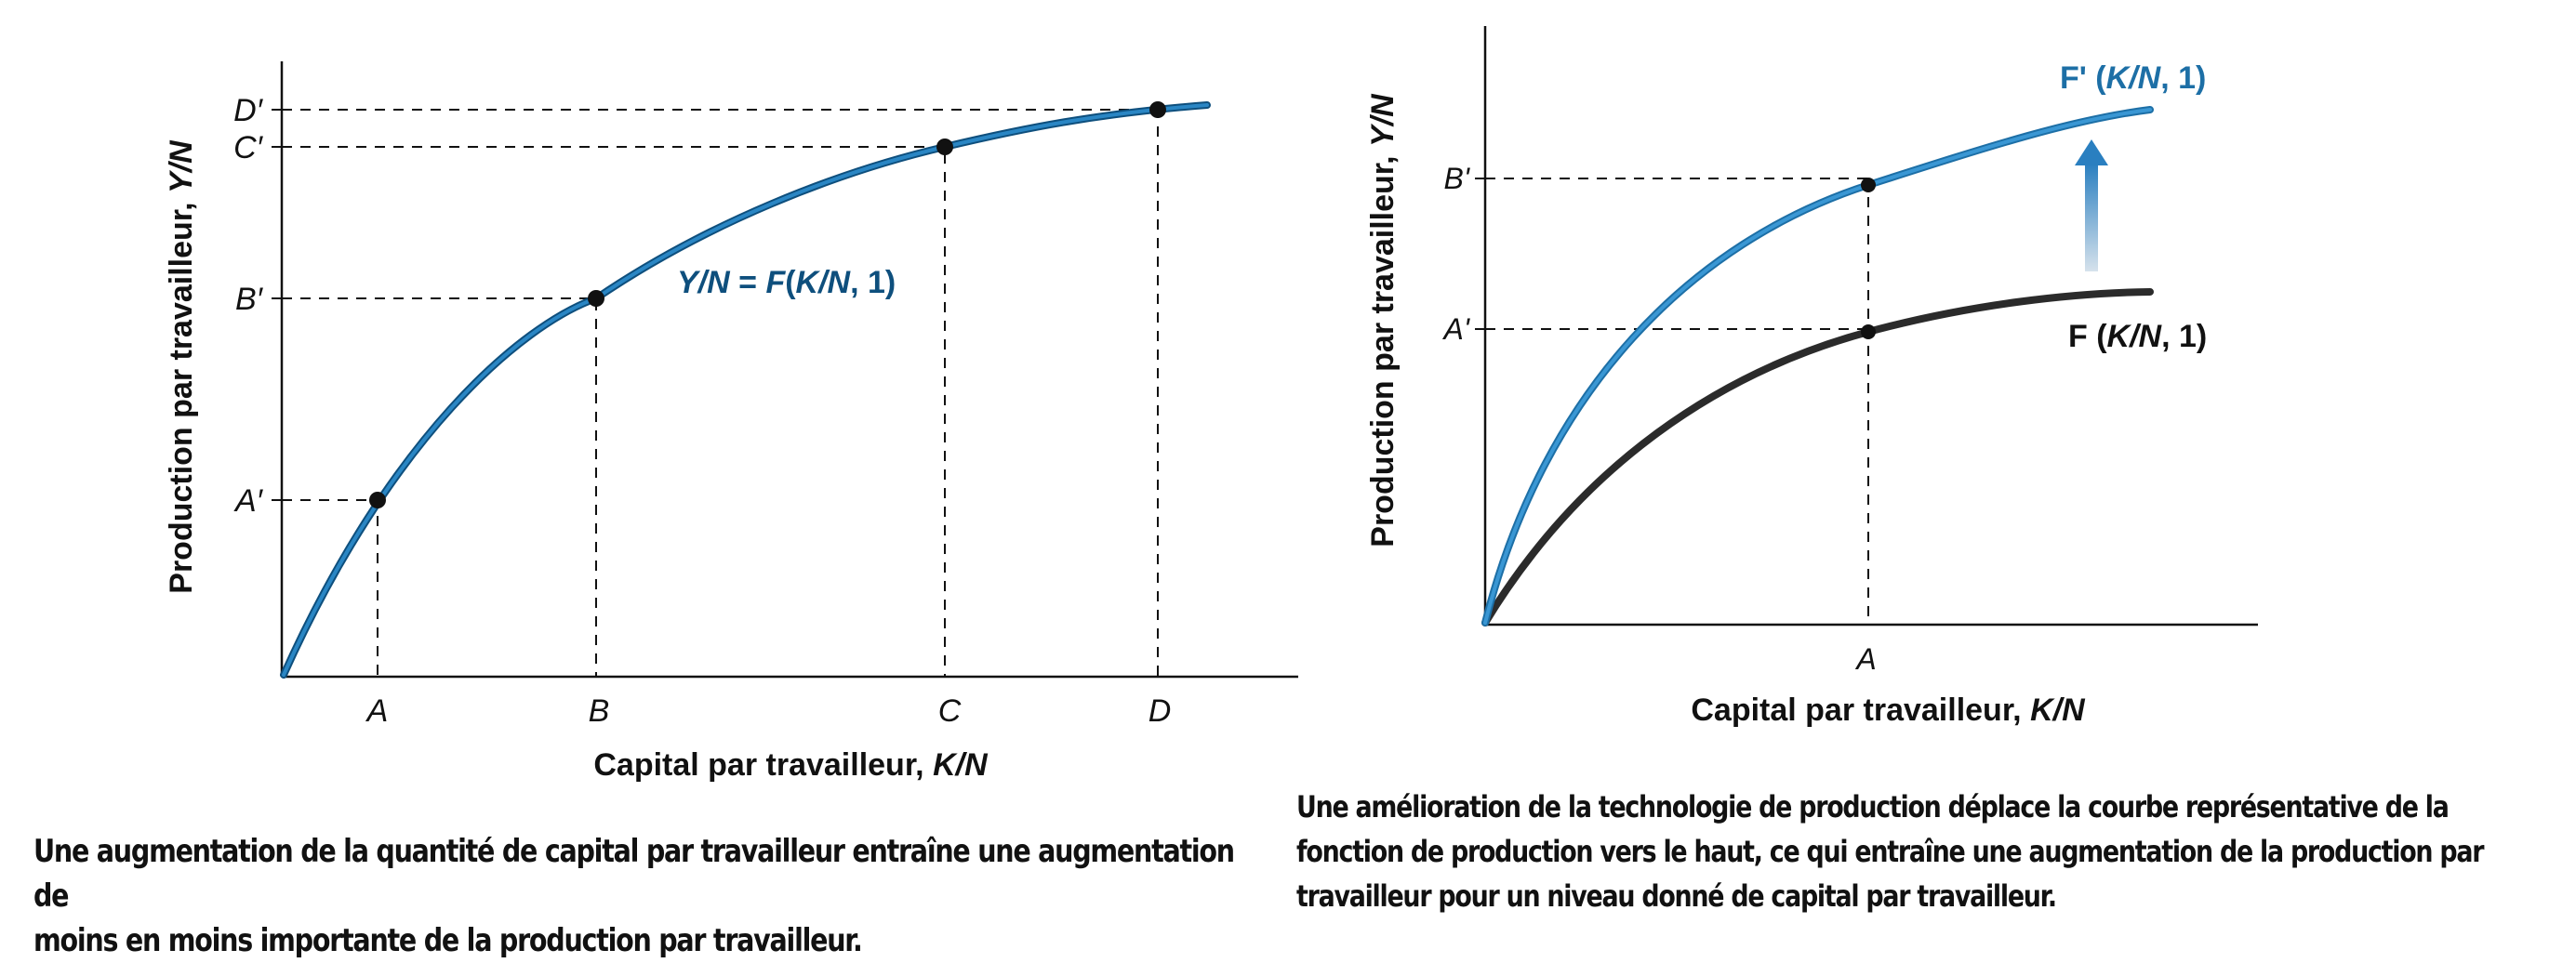  What do you see at coordinates (614, 411) in the screenshot?
I see `guide-c` at bounding box center [614, 411].